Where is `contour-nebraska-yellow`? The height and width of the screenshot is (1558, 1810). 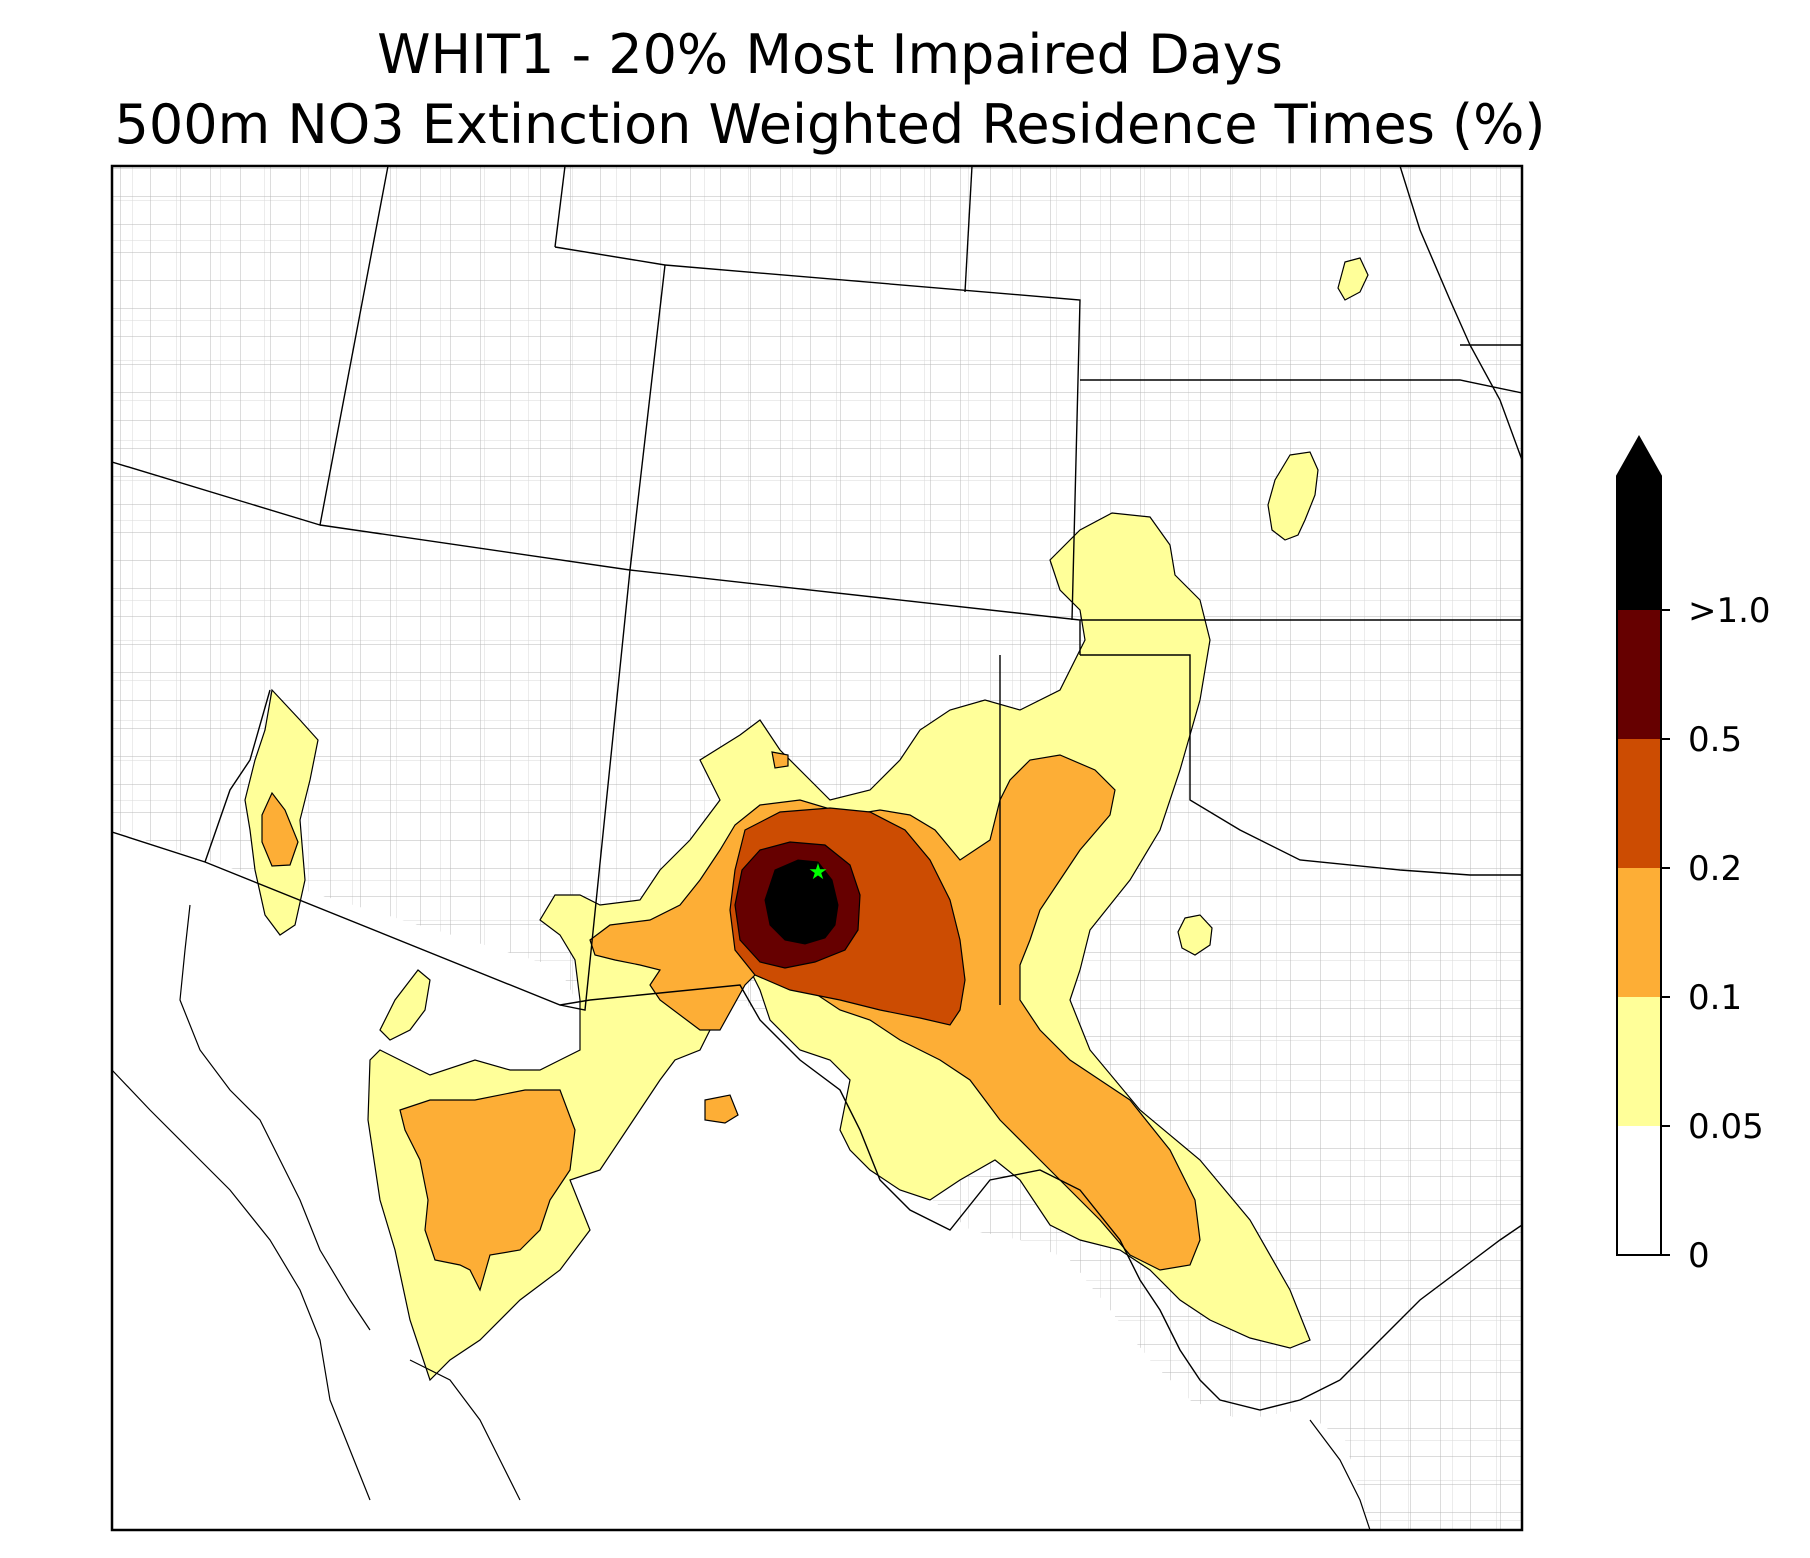 contour-nebraska-yellow is located at coordinates (1353, 279).